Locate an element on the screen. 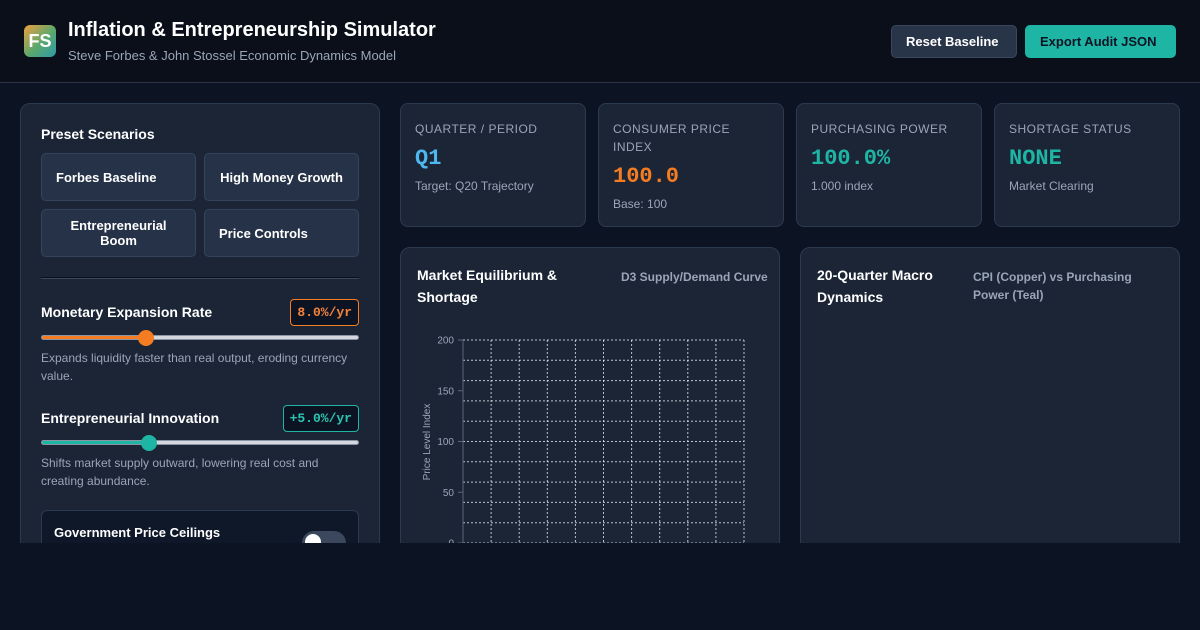 This screenshot has height=630, width=1200. stat-card-shortage: Shortage Status NONE Market Clearing is located at coordinates (1087, 165).